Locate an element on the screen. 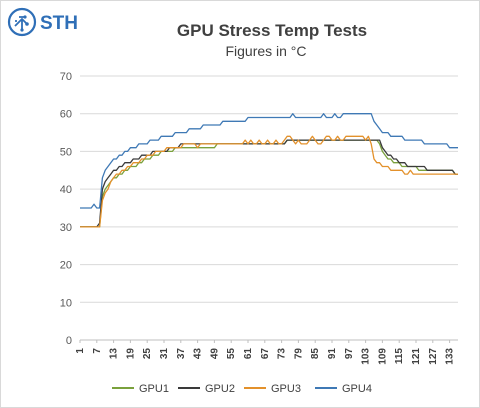 This screenshot has height=408, width=480. x-tick-label: 103 is located at coordinates (366, 356).